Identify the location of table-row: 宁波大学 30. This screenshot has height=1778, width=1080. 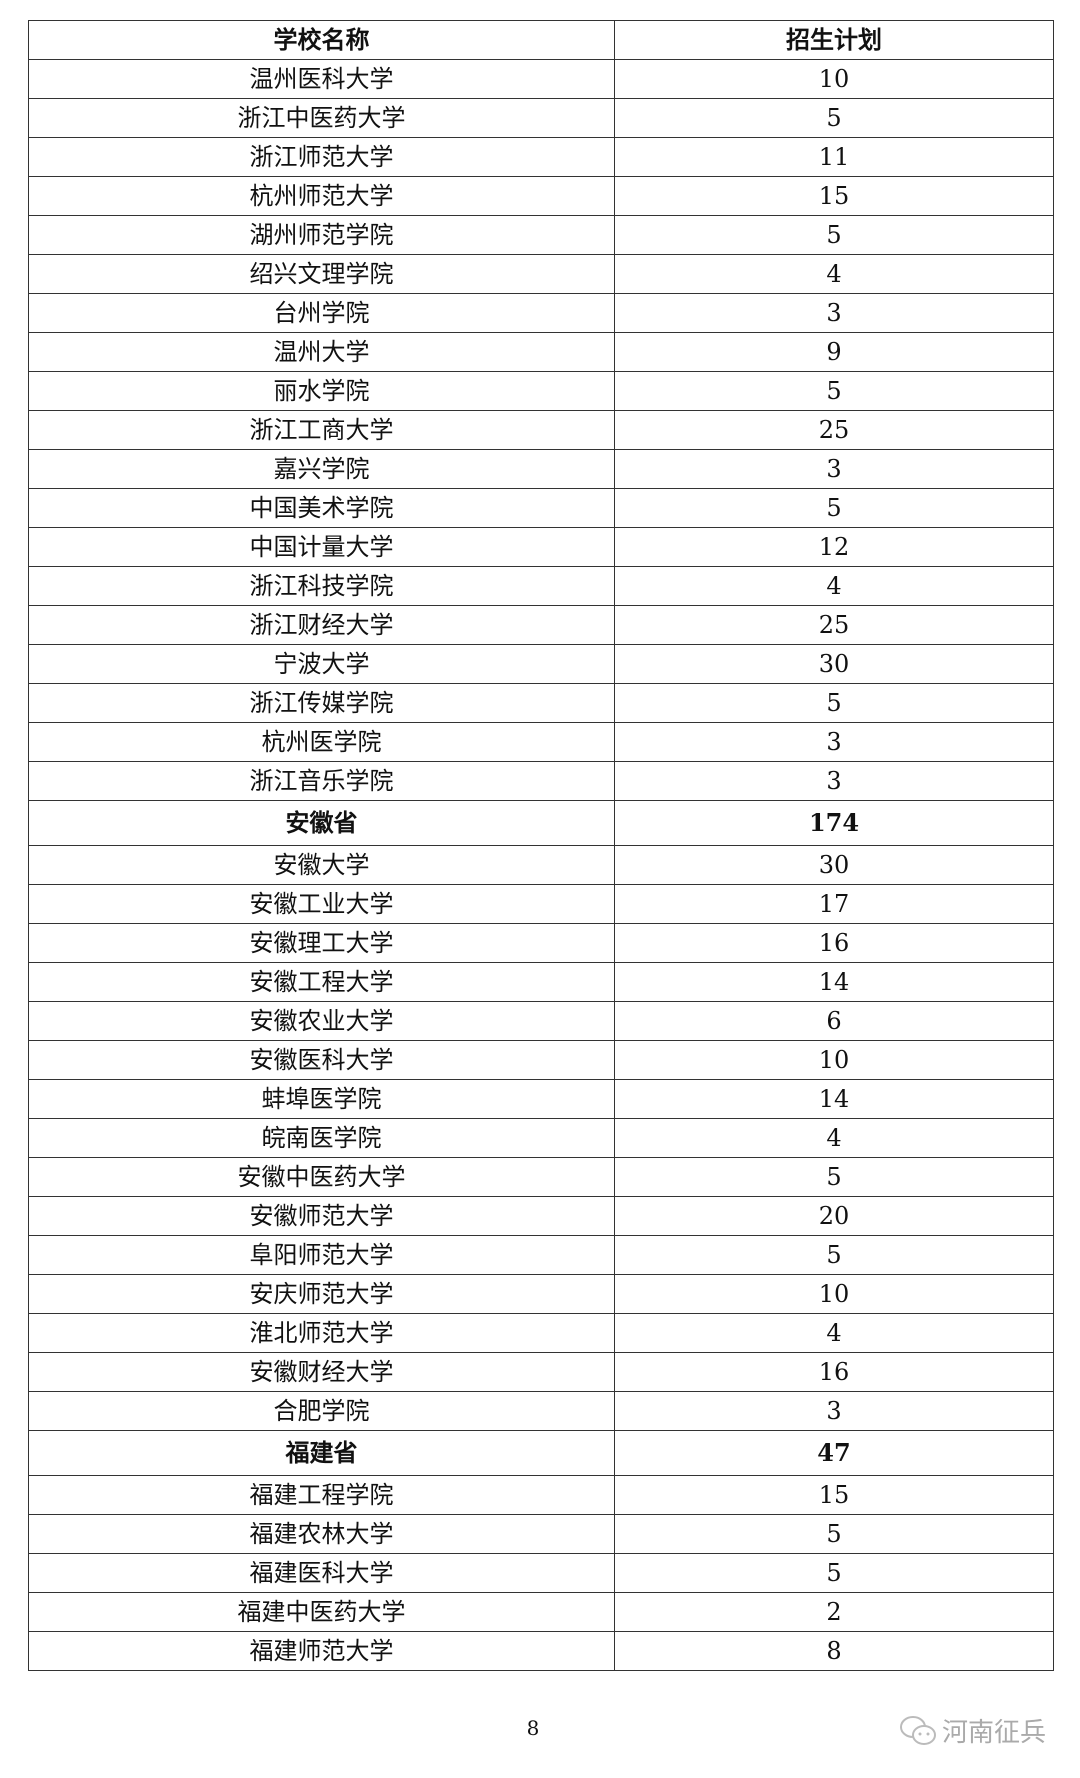
(541, 664).